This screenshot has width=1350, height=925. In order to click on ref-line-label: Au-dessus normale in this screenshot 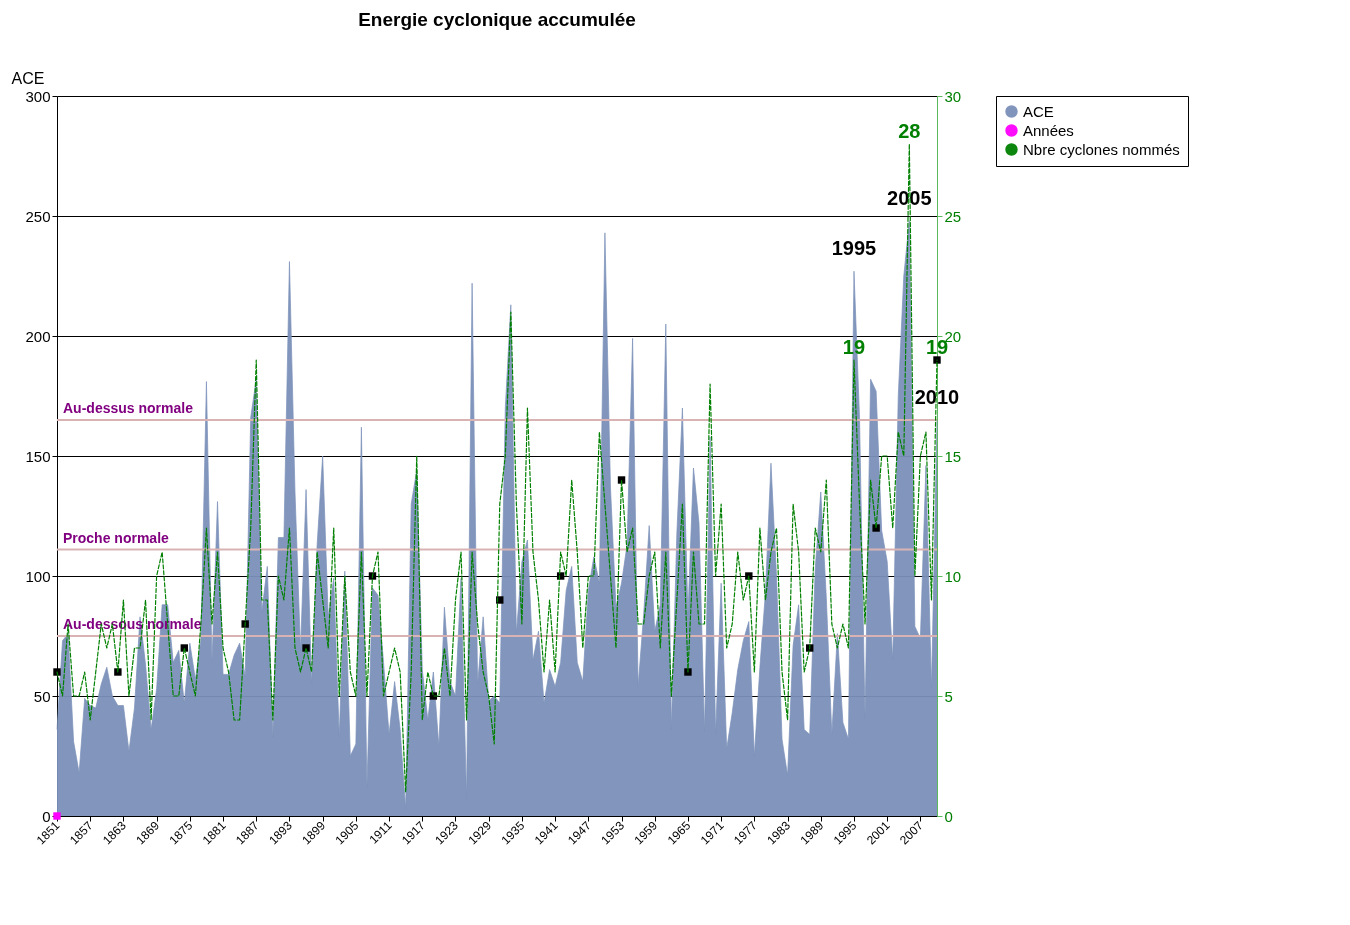, I will do `click(128, 408)`.